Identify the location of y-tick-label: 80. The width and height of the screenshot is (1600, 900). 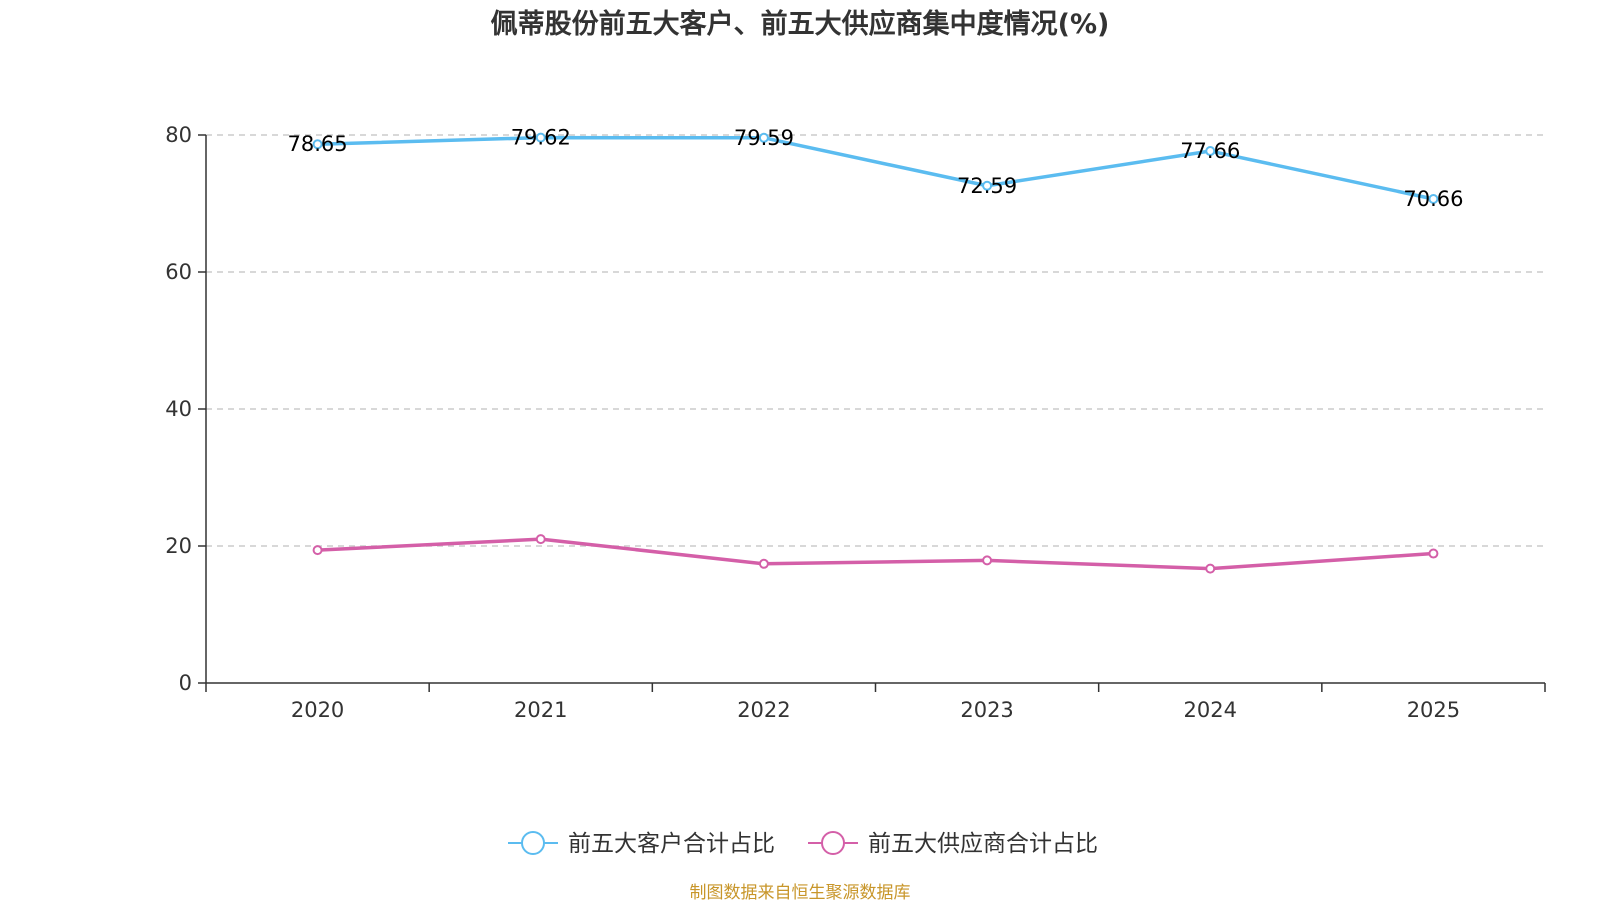
(178, 135).